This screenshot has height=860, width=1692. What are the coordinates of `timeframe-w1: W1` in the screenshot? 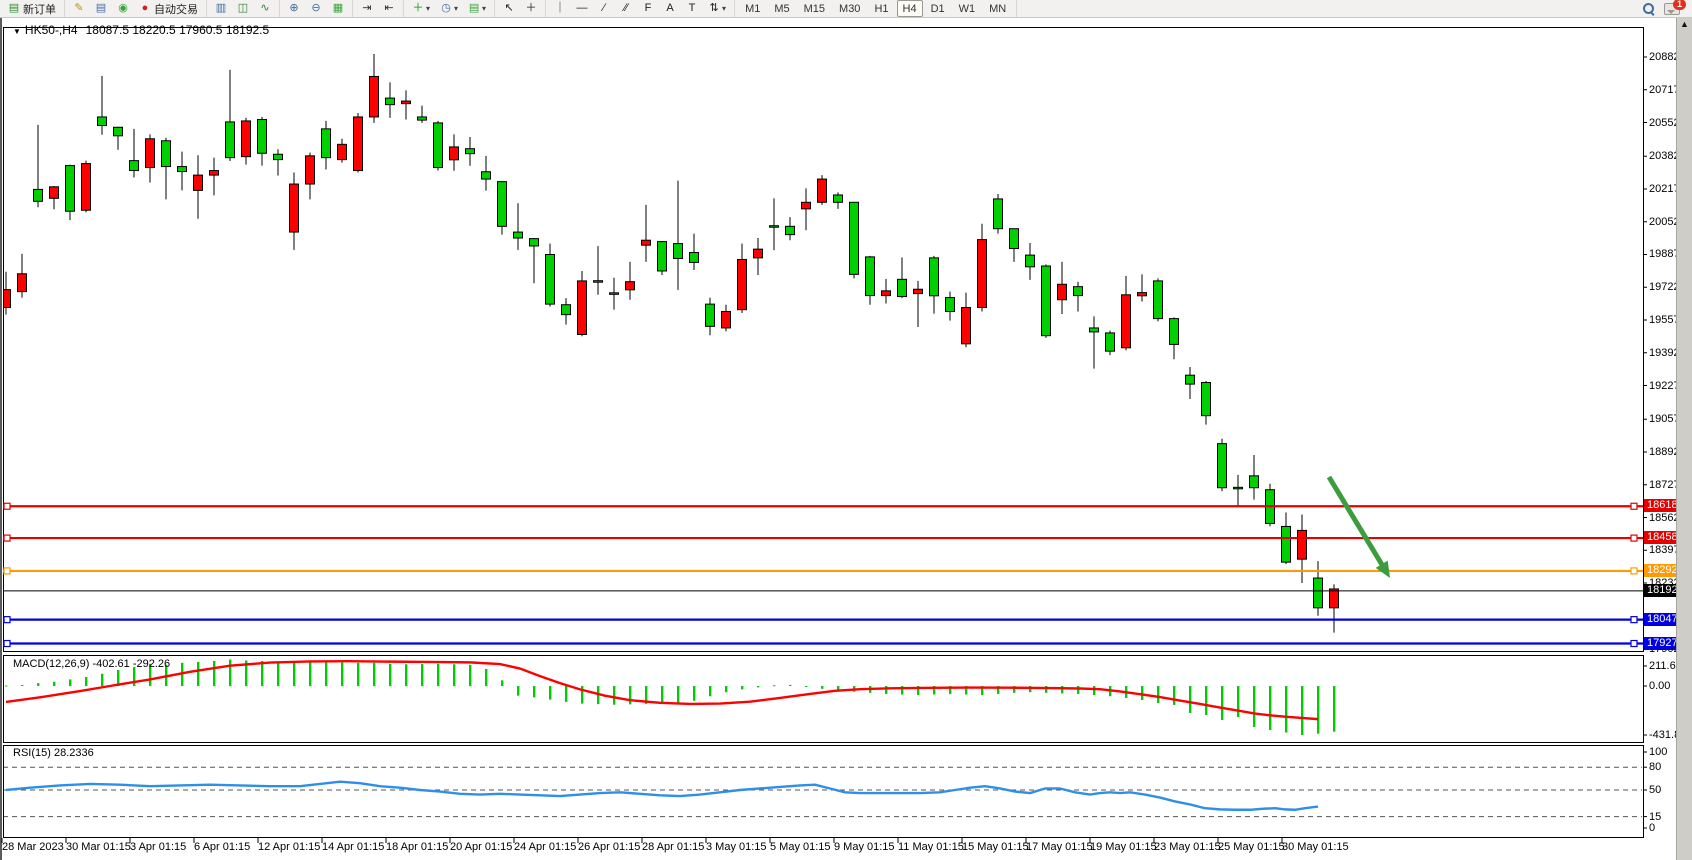 It's located at (967, 8).